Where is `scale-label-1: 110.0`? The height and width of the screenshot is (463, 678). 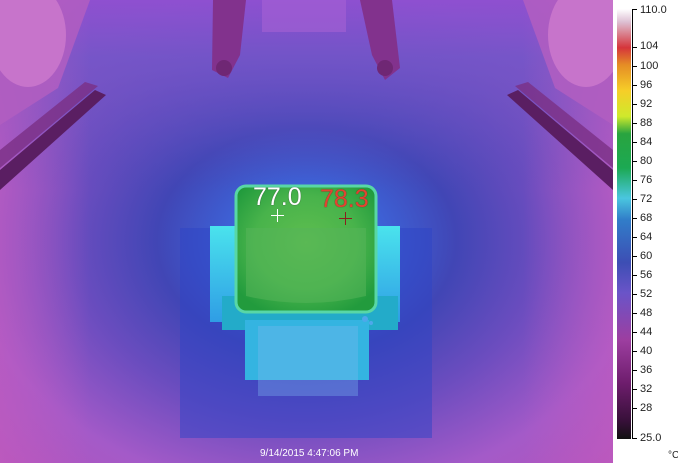
scale-label-1: 110.0 is located at coordinates (653, 10).